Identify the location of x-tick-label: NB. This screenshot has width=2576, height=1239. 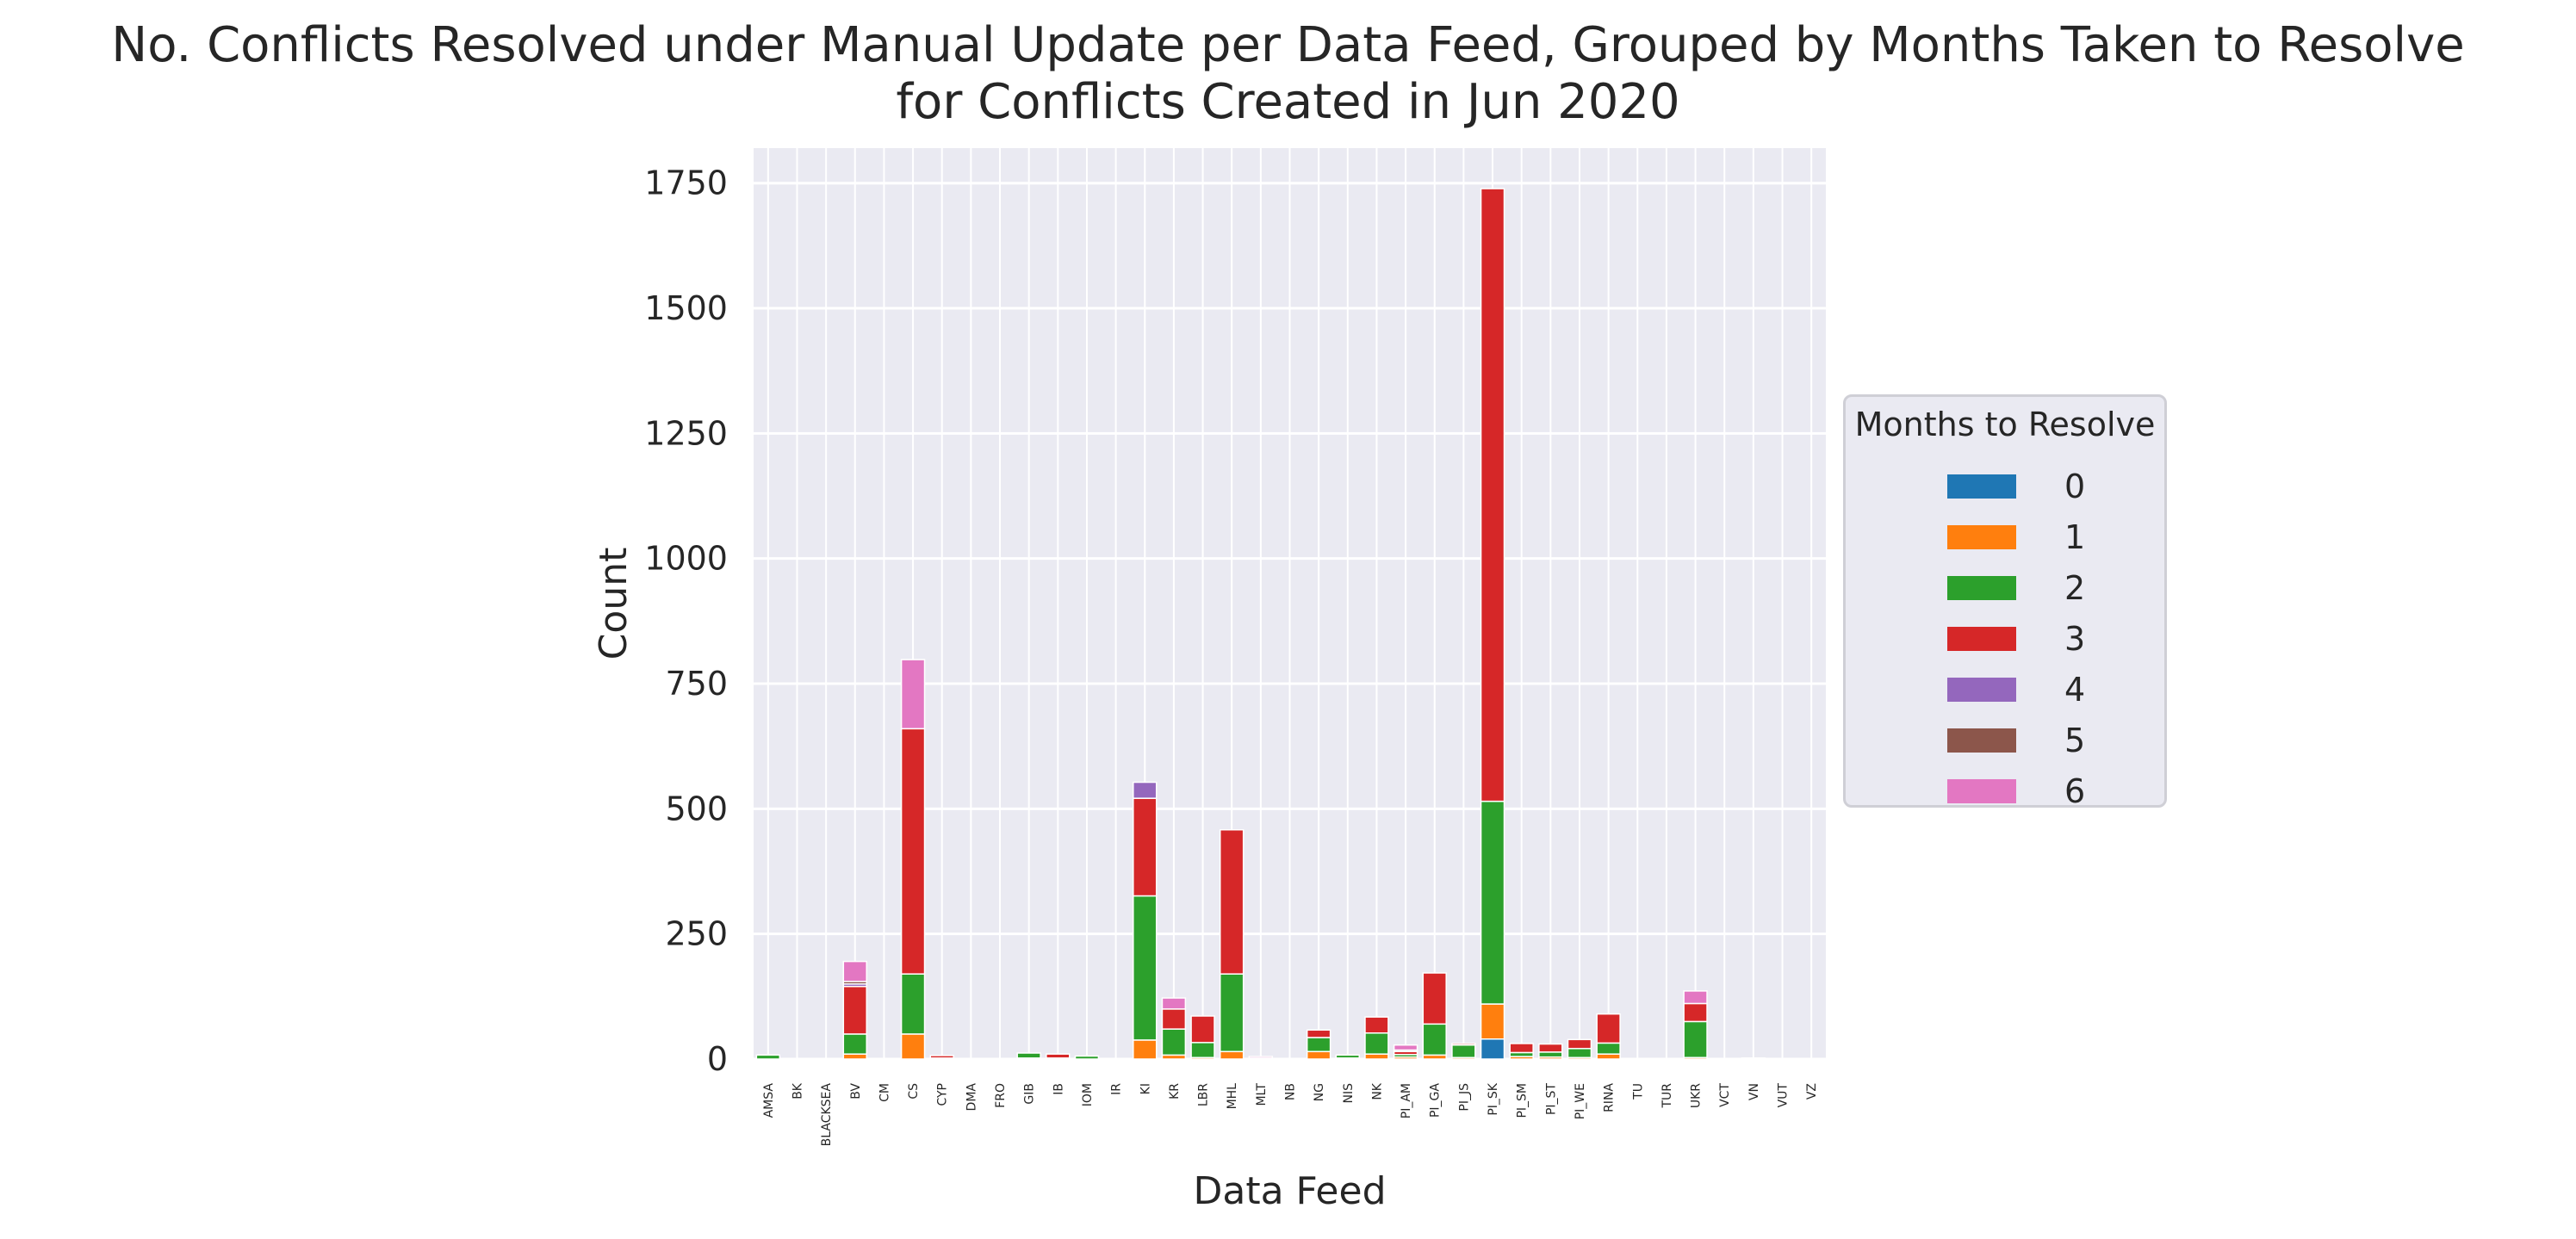
(1291, 1091).